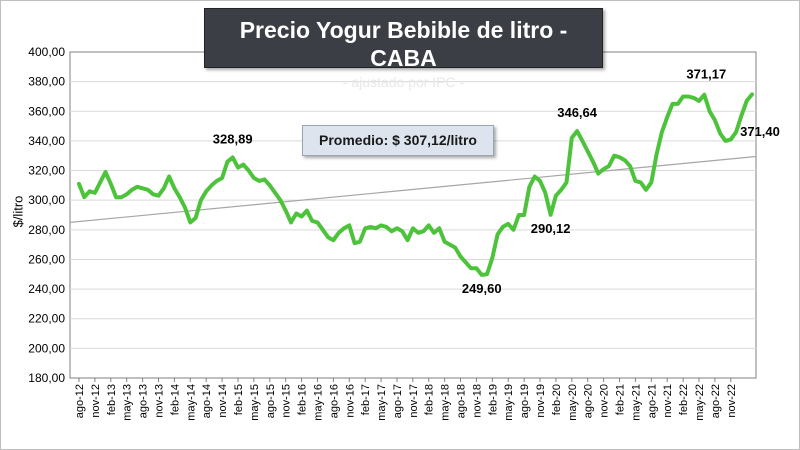 The width and height of the screenshot is (800, 450). What do you see at coordinates (551, 228) in the screenshot?
I see `data-label: 290,12` at bounding box center [551, 228].